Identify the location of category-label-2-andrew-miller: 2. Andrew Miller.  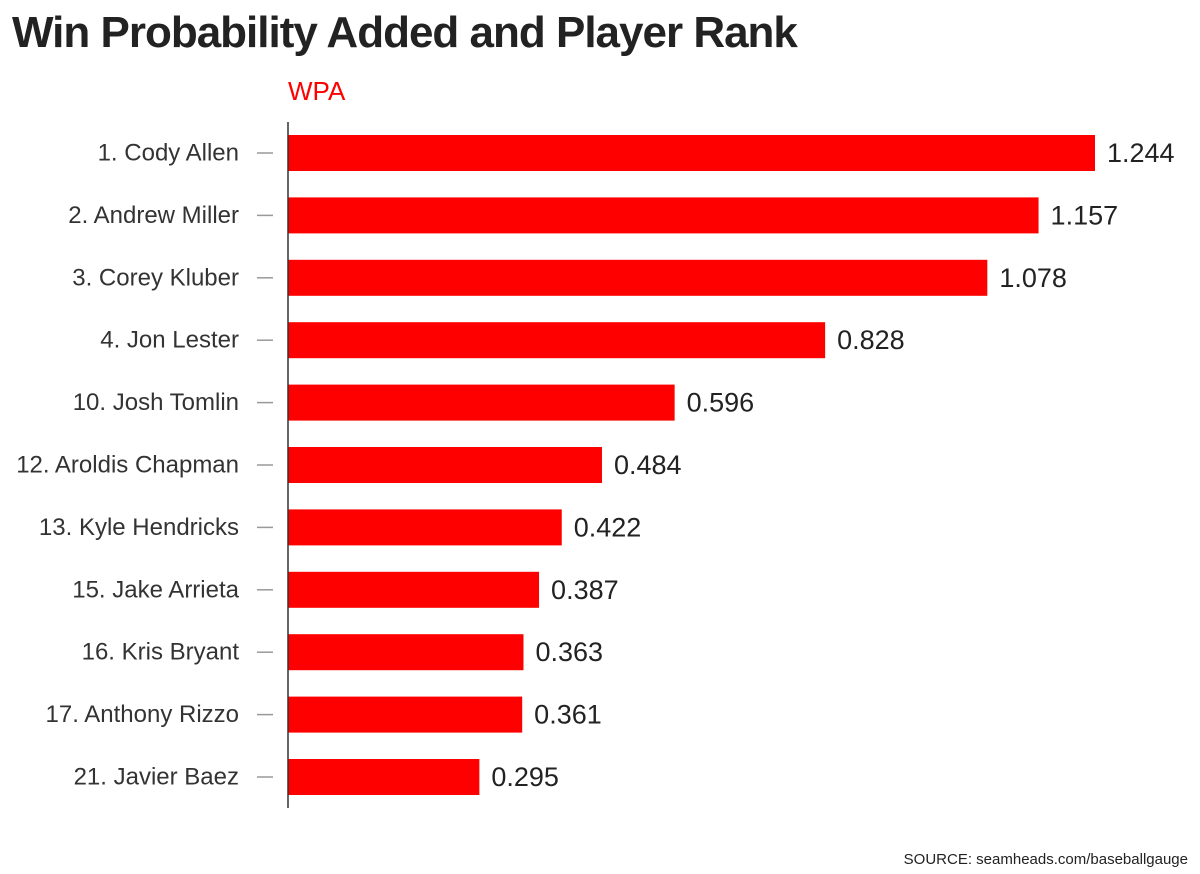
(153, 215).